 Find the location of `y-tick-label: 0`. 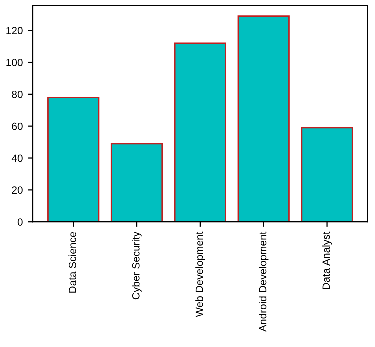

y-tick-label: 0 is located at coordinates (20, 222).